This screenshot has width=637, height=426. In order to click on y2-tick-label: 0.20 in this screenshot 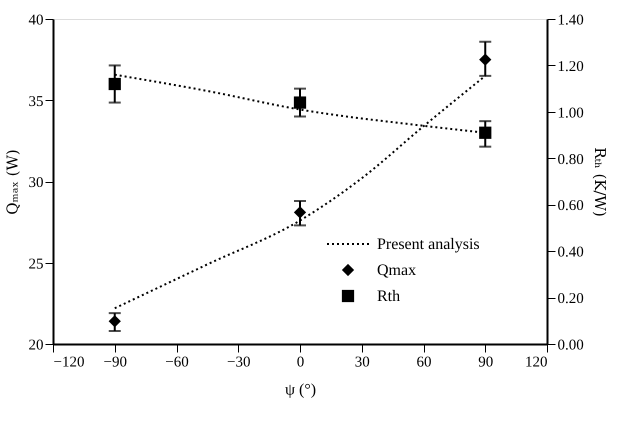, I will do `click(571, 299)`.